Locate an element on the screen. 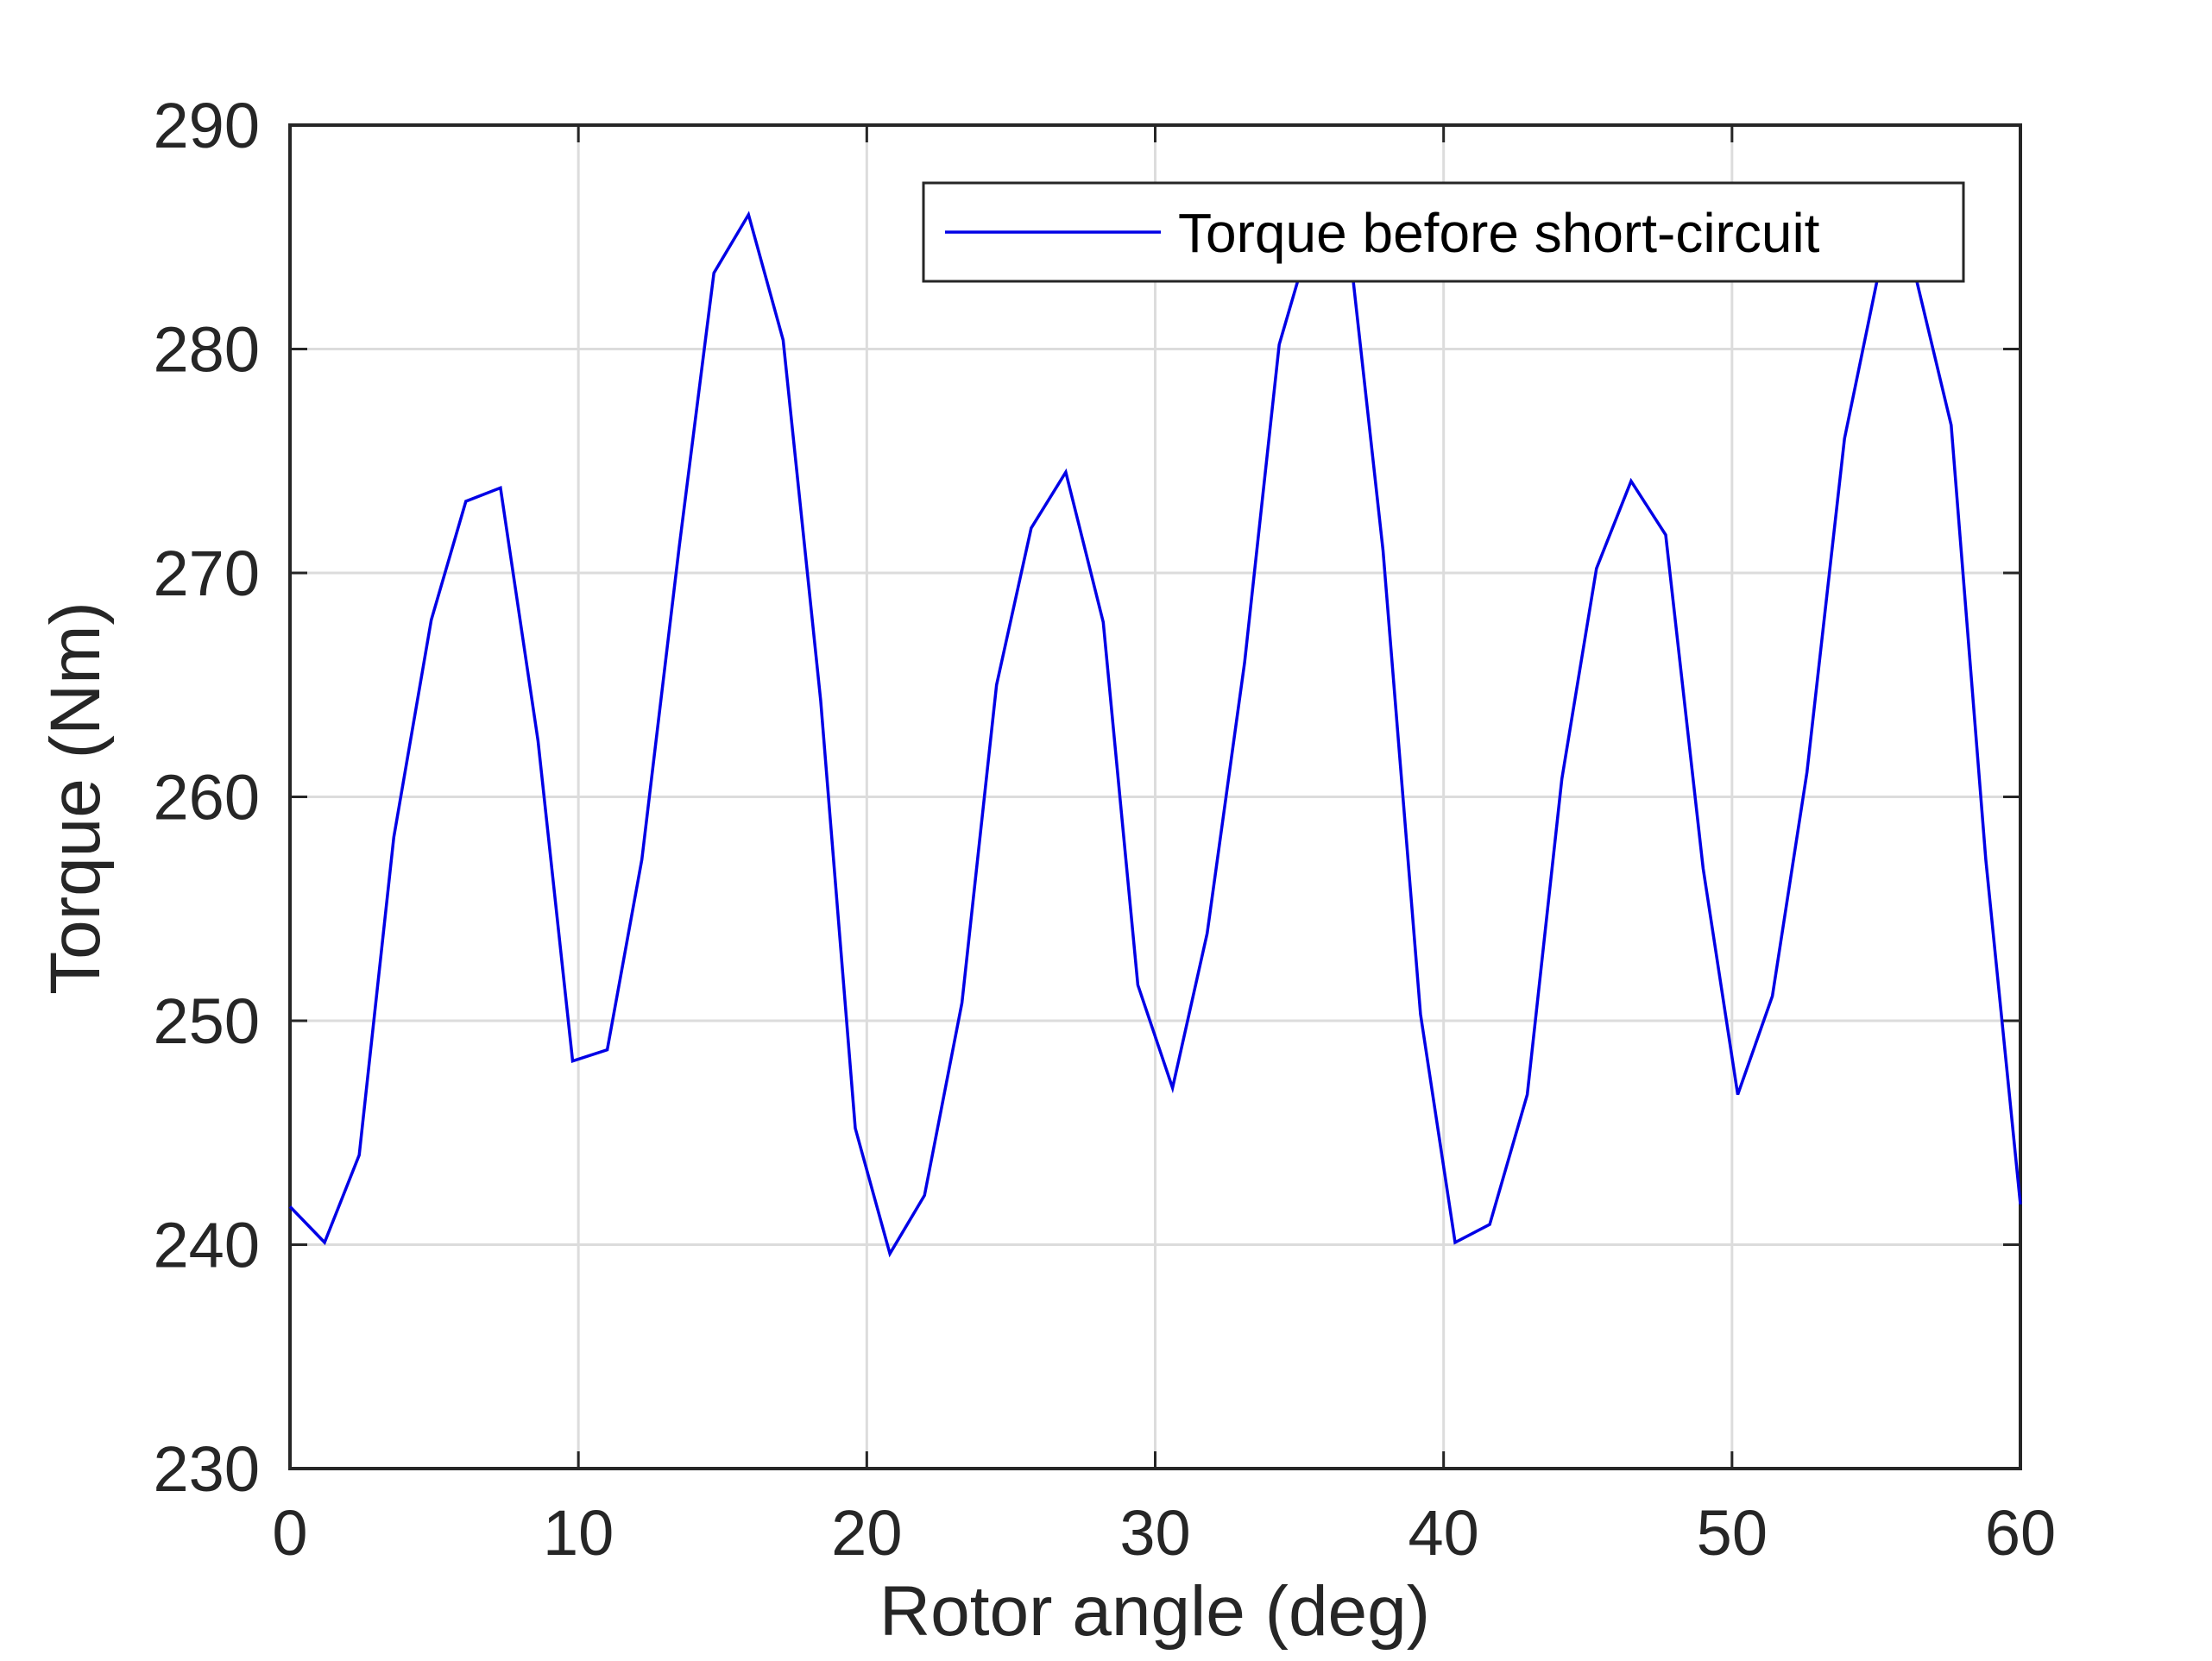  x-tick-label: 10 is located at coordinates (579, 1533).